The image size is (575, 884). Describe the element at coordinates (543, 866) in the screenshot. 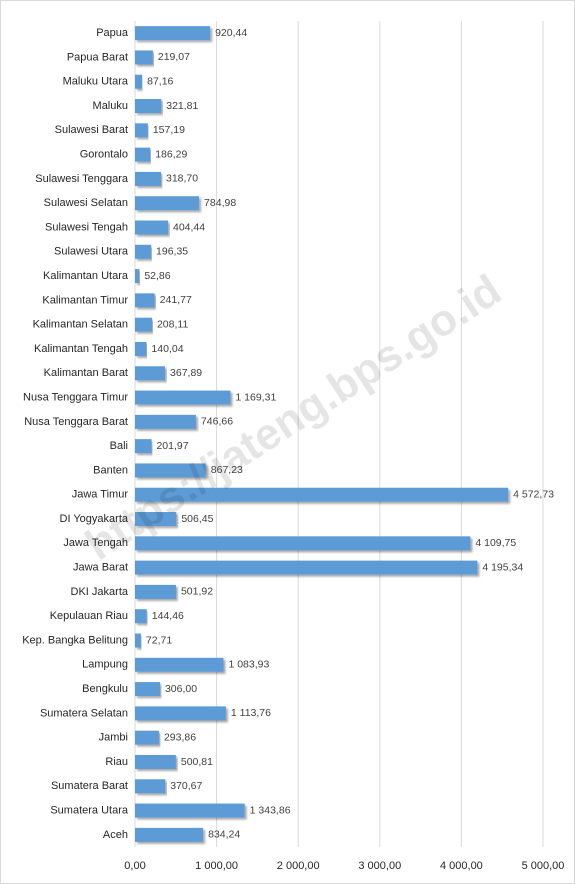

I see `x-tick-label: 5 000,00` at that location.